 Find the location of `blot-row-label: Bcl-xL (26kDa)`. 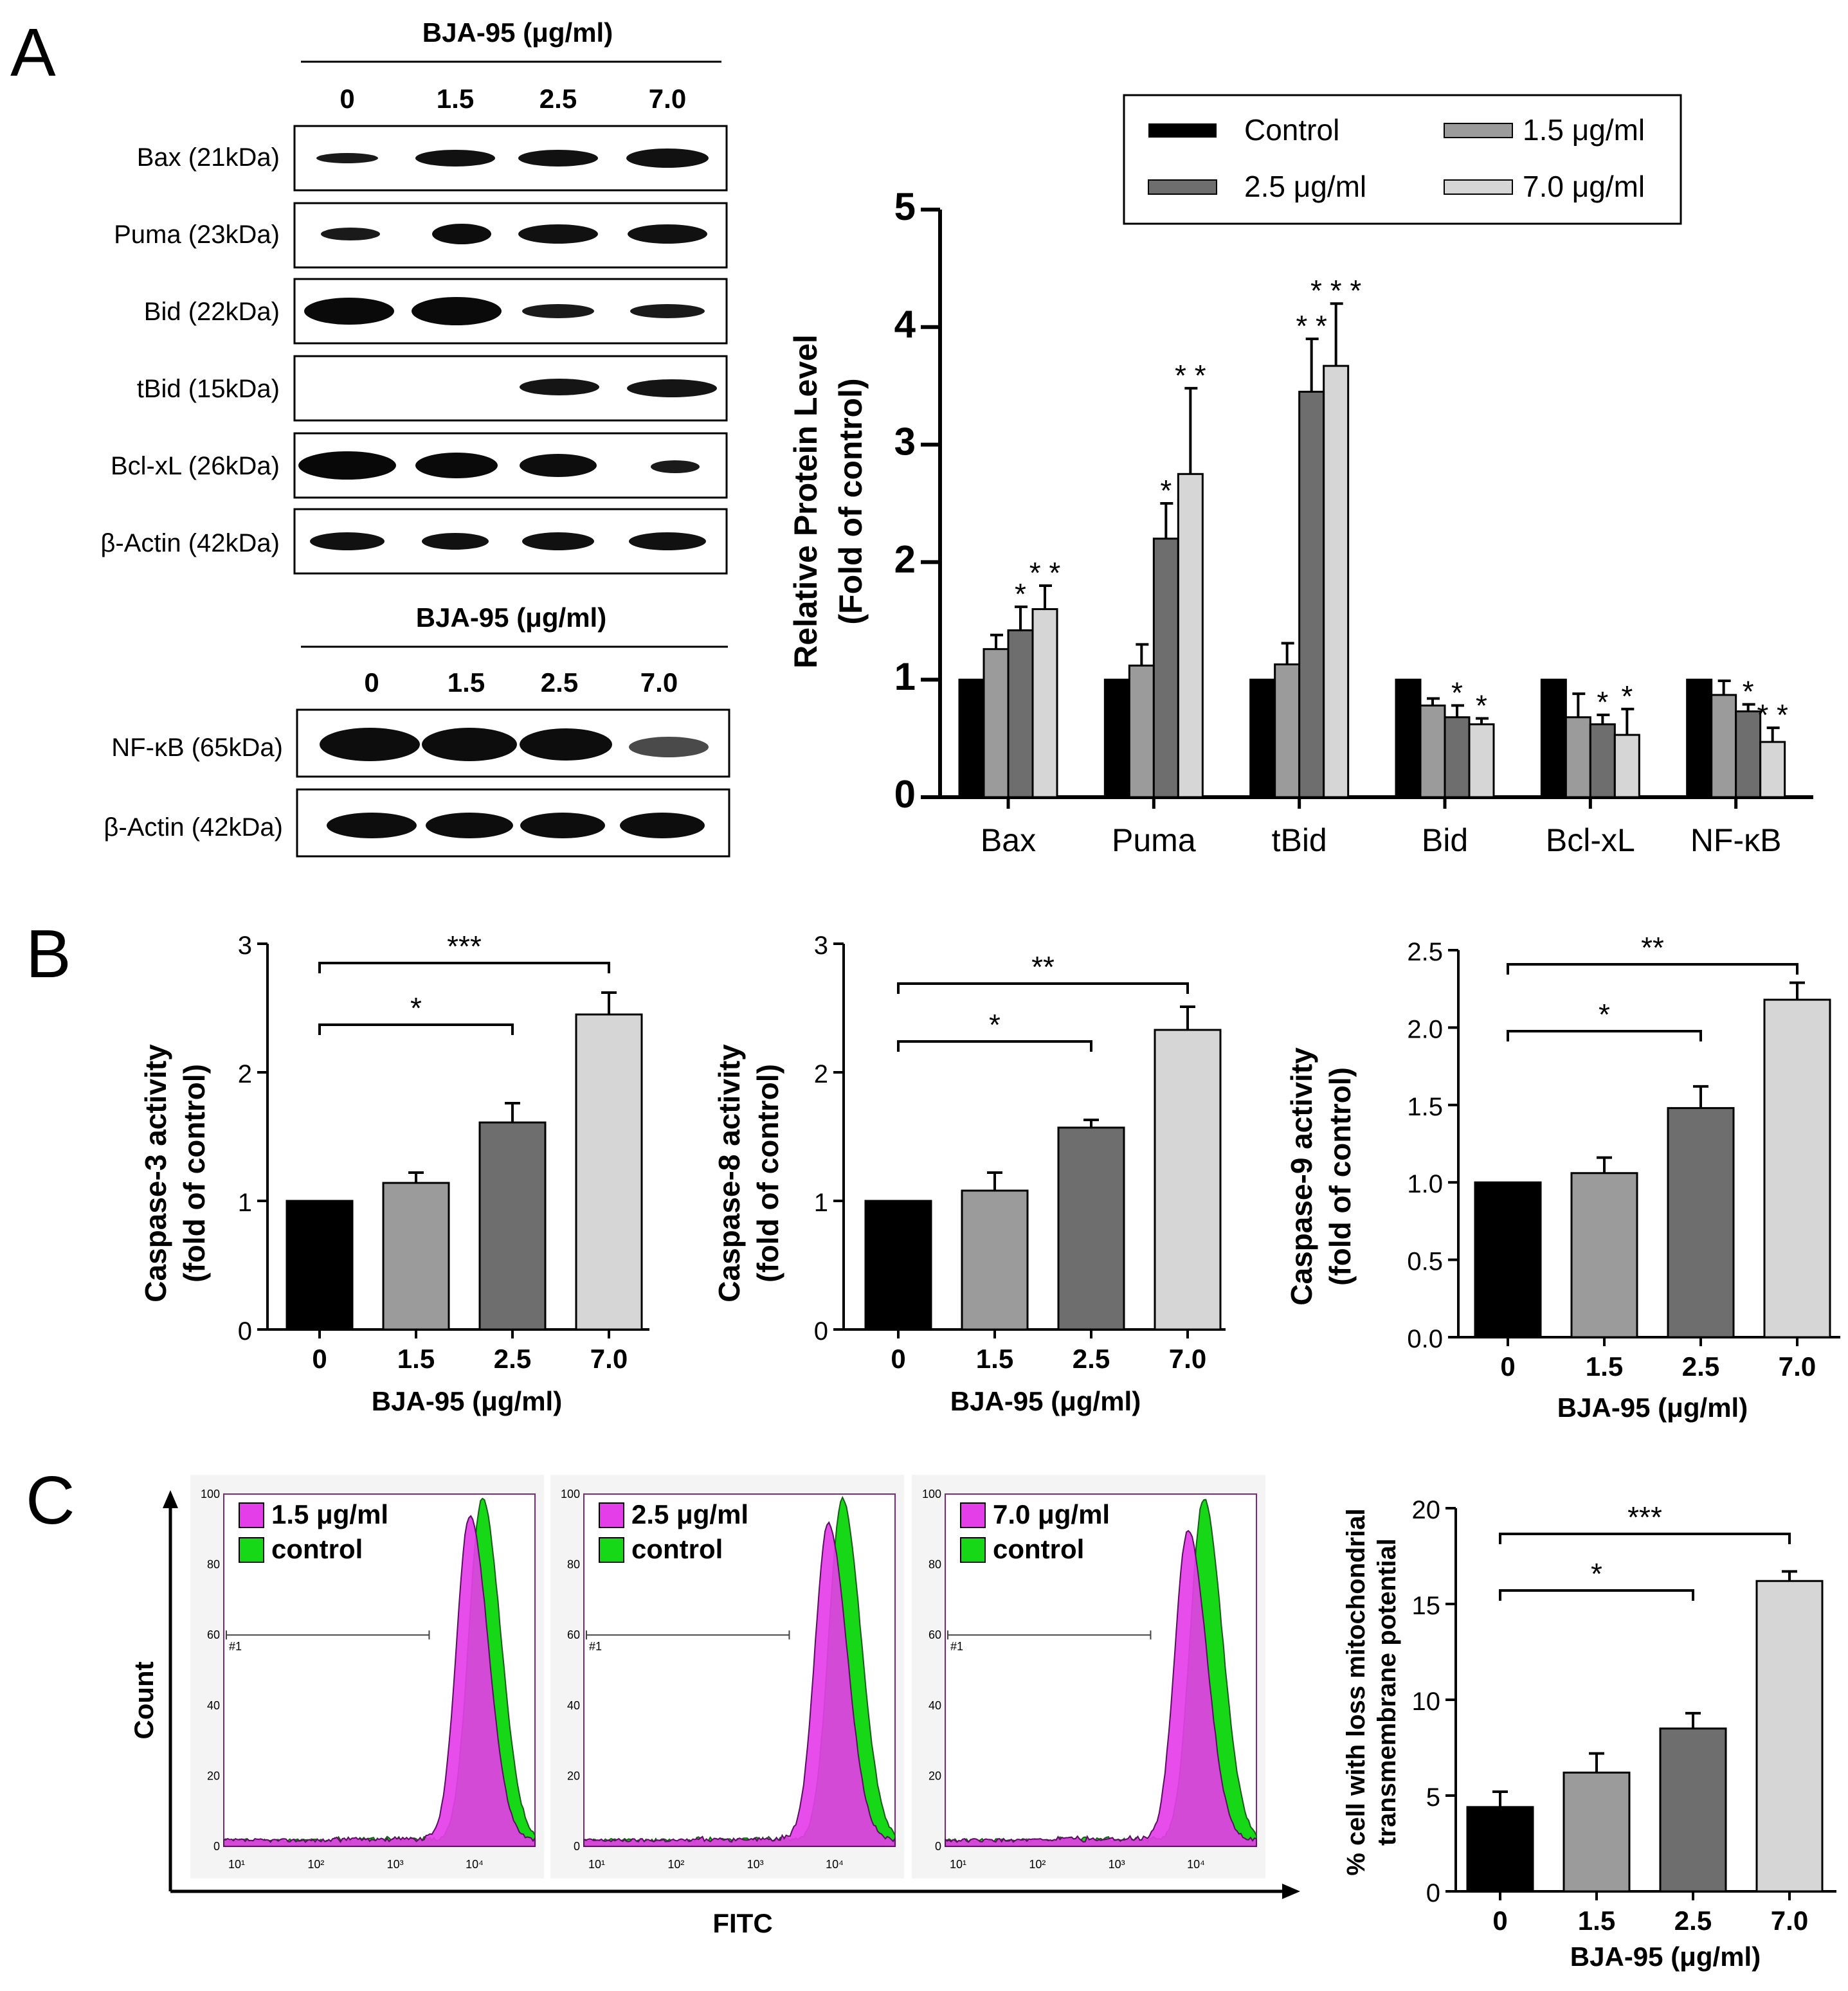

blot-row-label: Bcl-xL (26kDa) is located at coordinates (195, 466).